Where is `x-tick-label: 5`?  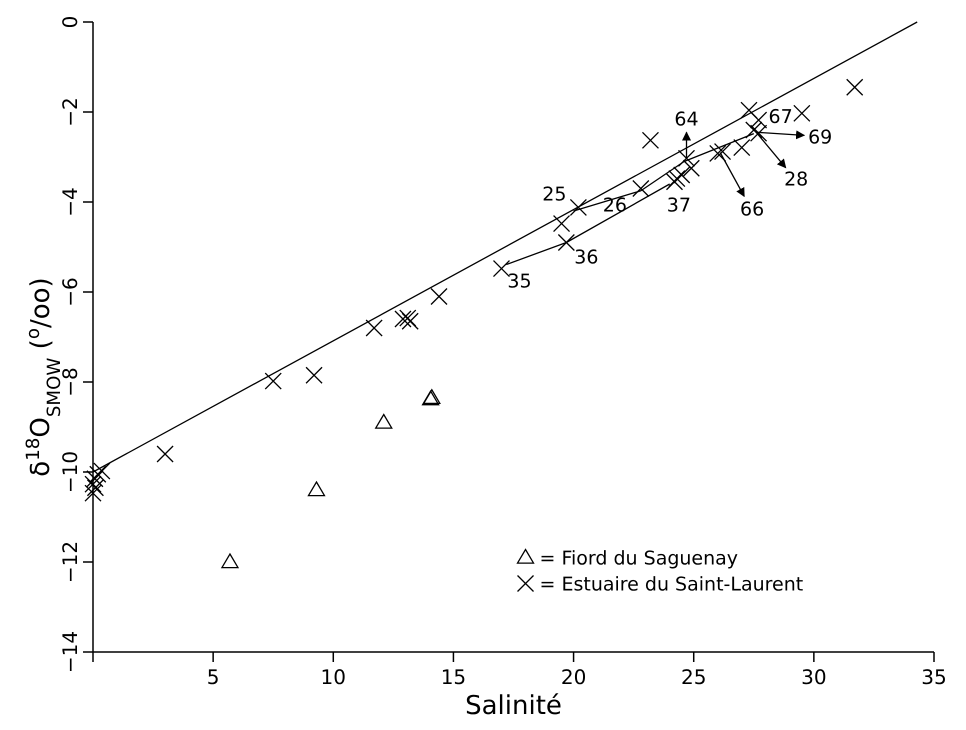
x-tick-label: 5 is located at coordinates (213, 677).